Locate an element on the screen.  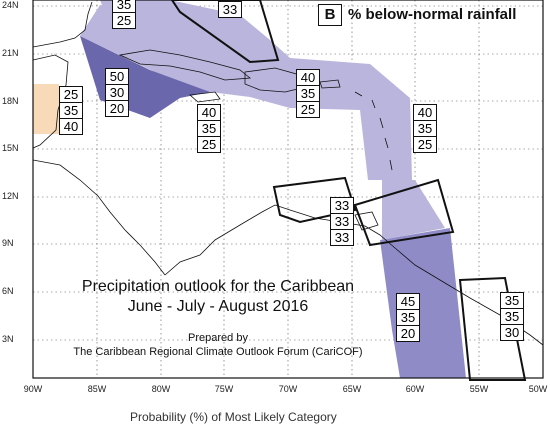
prob-box-belize: 25 35 40 is located at coordinates (71, 110).